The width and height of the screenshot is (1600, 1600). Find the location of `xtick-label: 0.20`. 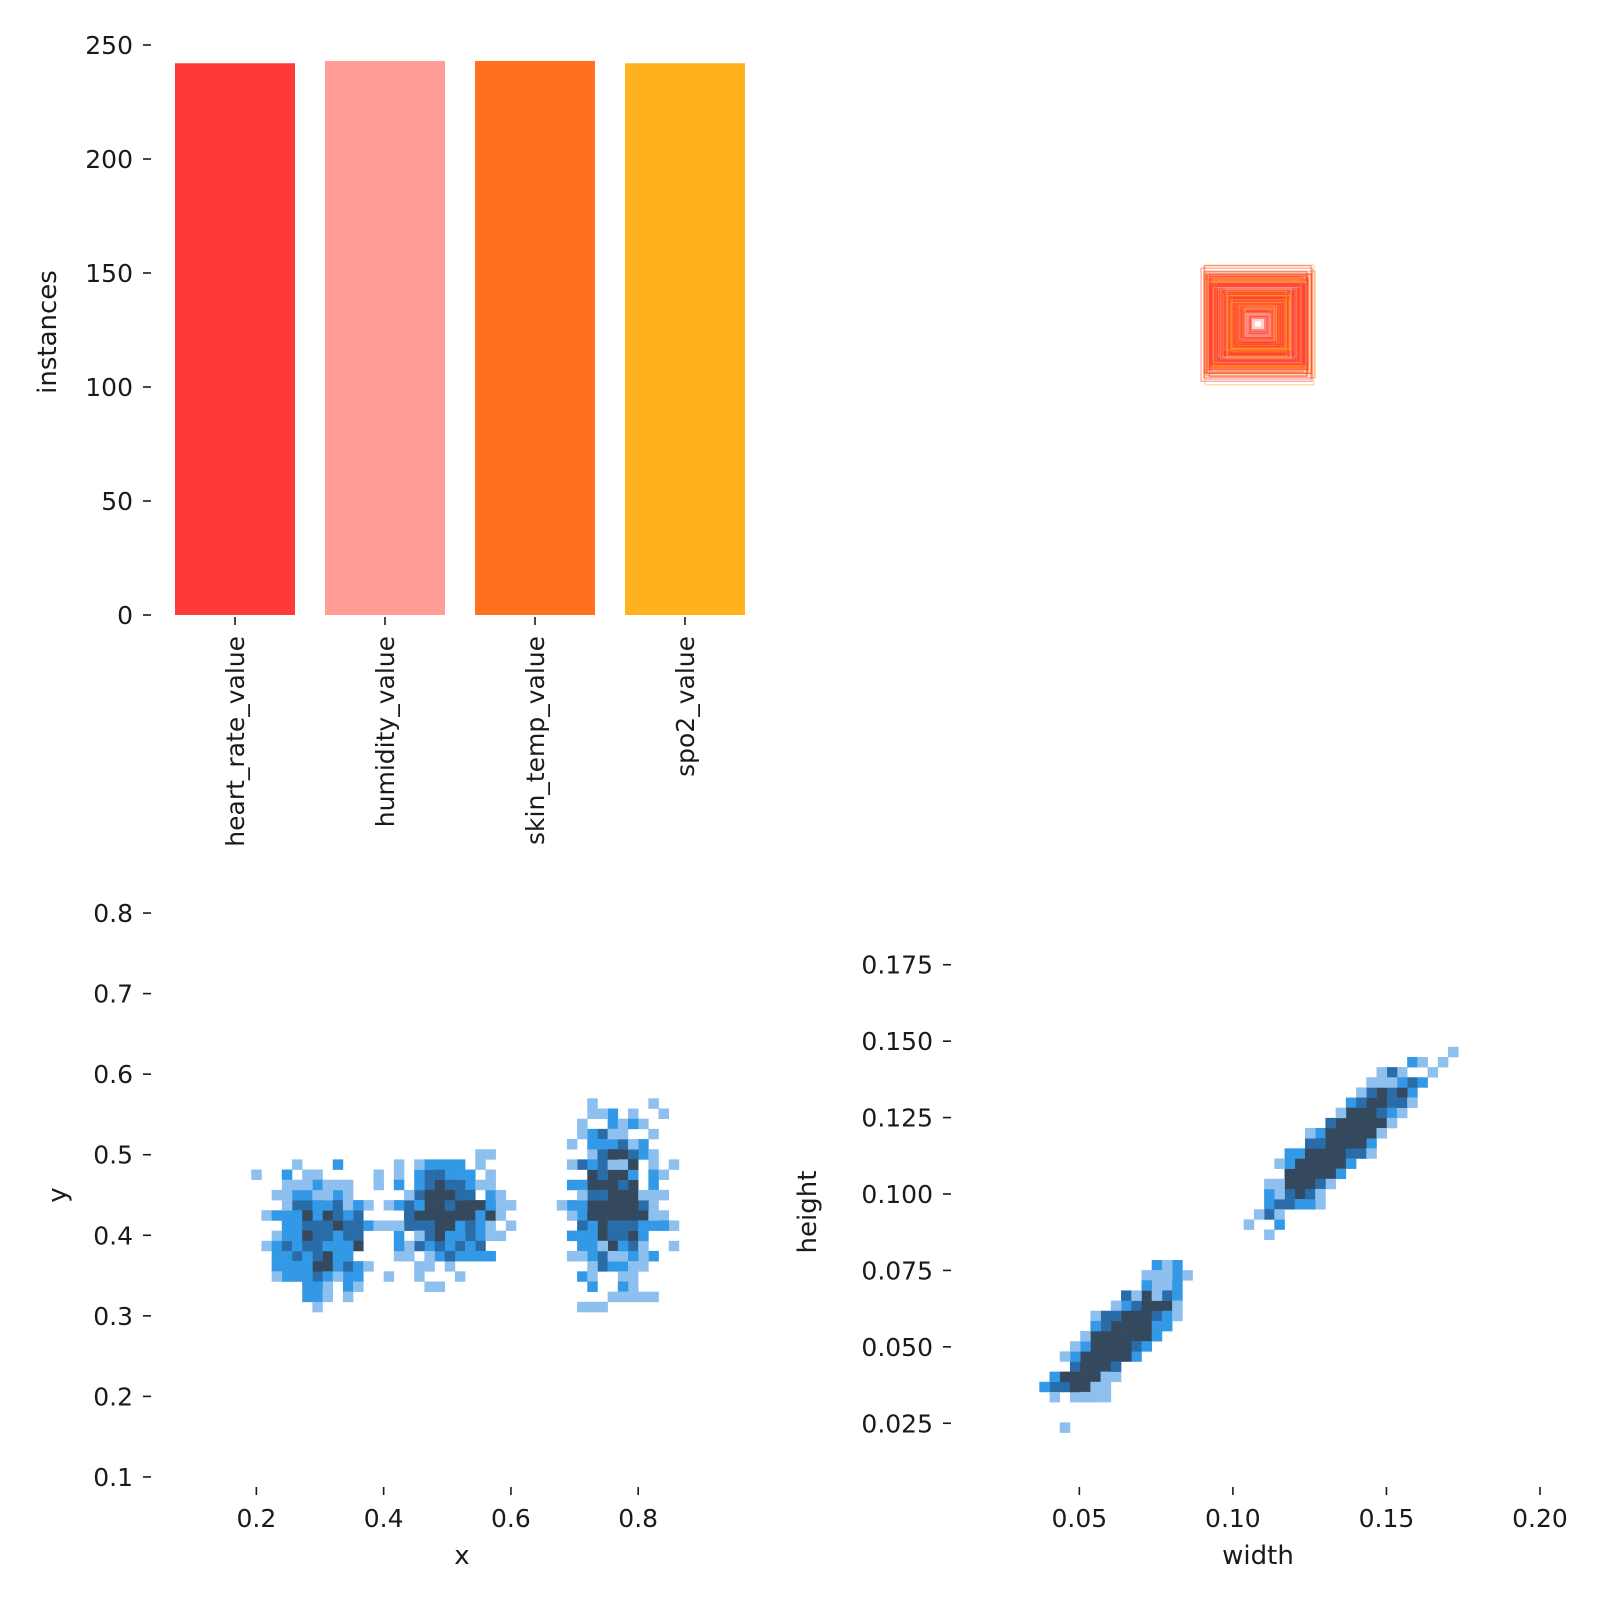

xtick-label: 0.20 is located at coordinates (1540, 1518).